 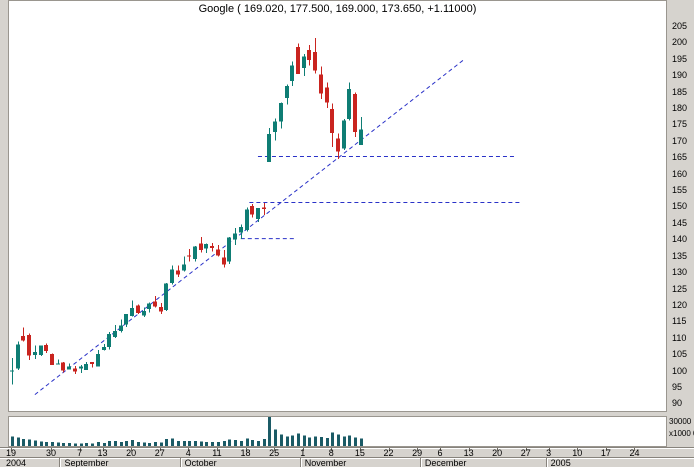 I want to click on volume-plot, so click(x=337, y=431).